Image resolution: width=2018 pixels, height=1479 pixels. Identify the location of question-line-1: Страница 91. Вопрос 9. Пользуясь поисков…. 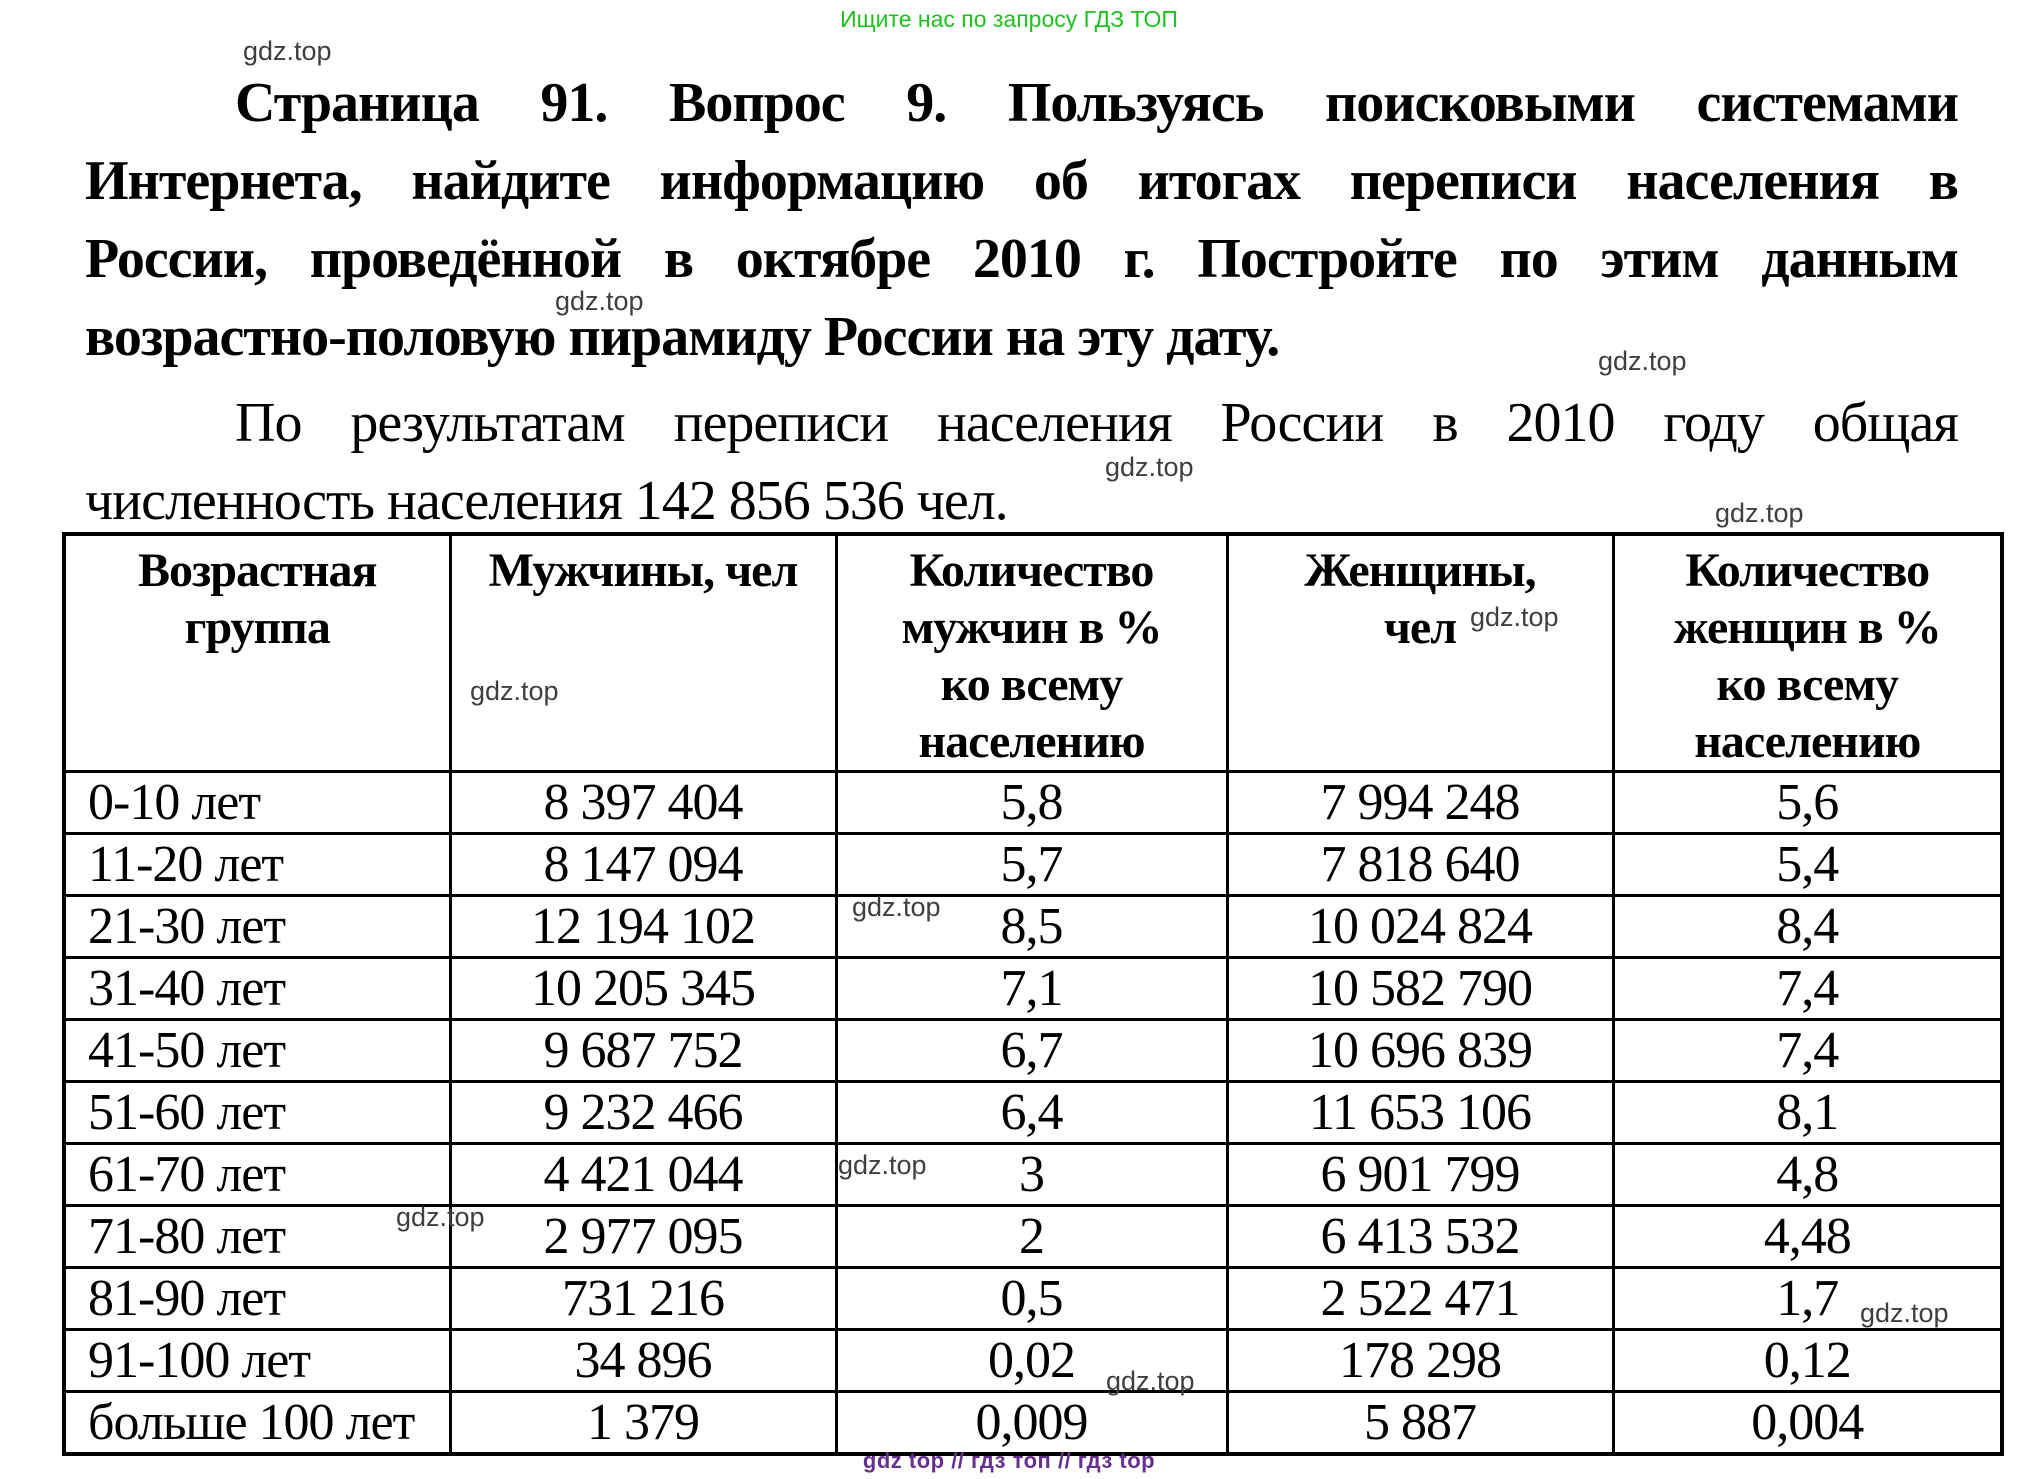
(1097, 103).